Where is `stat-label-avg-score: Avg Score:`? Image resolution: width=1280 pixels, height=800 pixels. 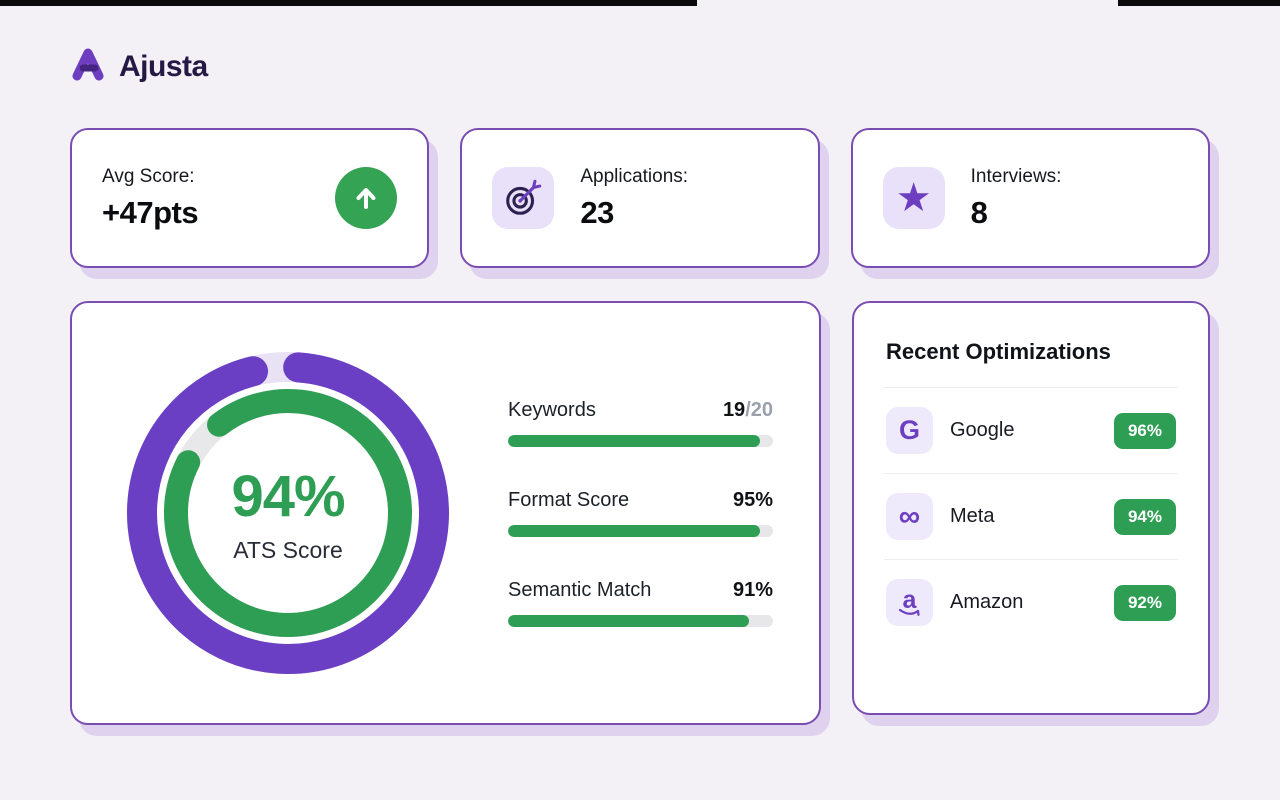
stat-label-avg-score: Avg Score: is located at coordinates (148, 176).